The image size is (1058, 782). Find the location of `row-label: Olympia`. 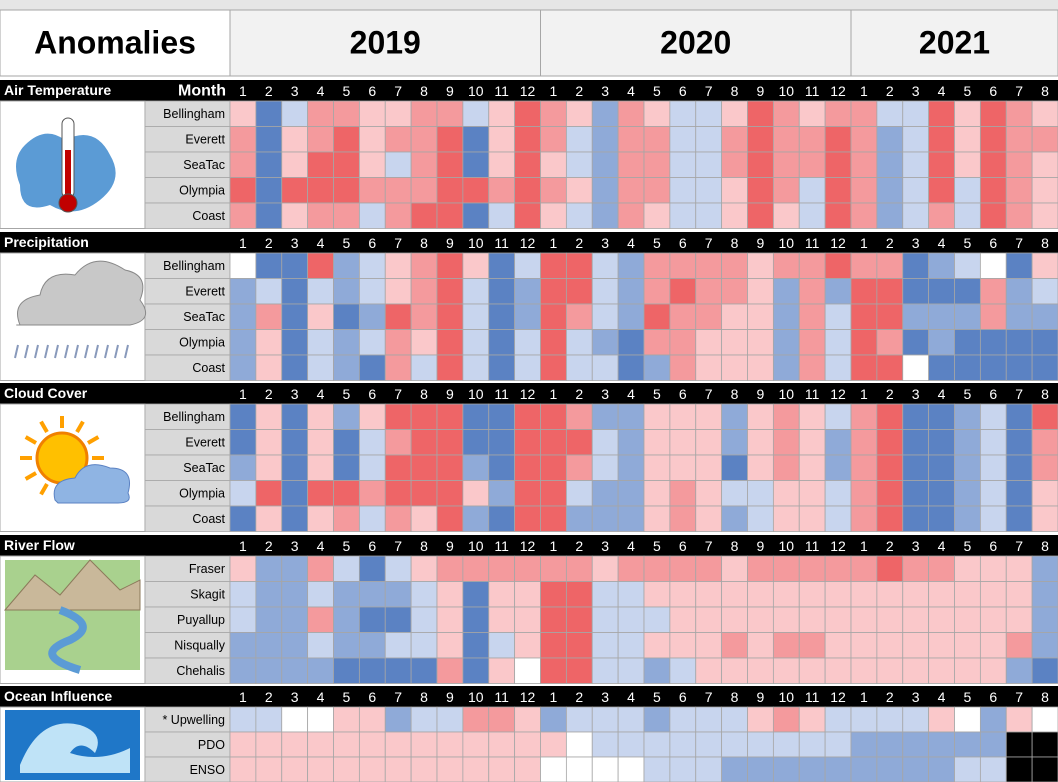

row-label: Olympia is located at coordinates (202, 191).